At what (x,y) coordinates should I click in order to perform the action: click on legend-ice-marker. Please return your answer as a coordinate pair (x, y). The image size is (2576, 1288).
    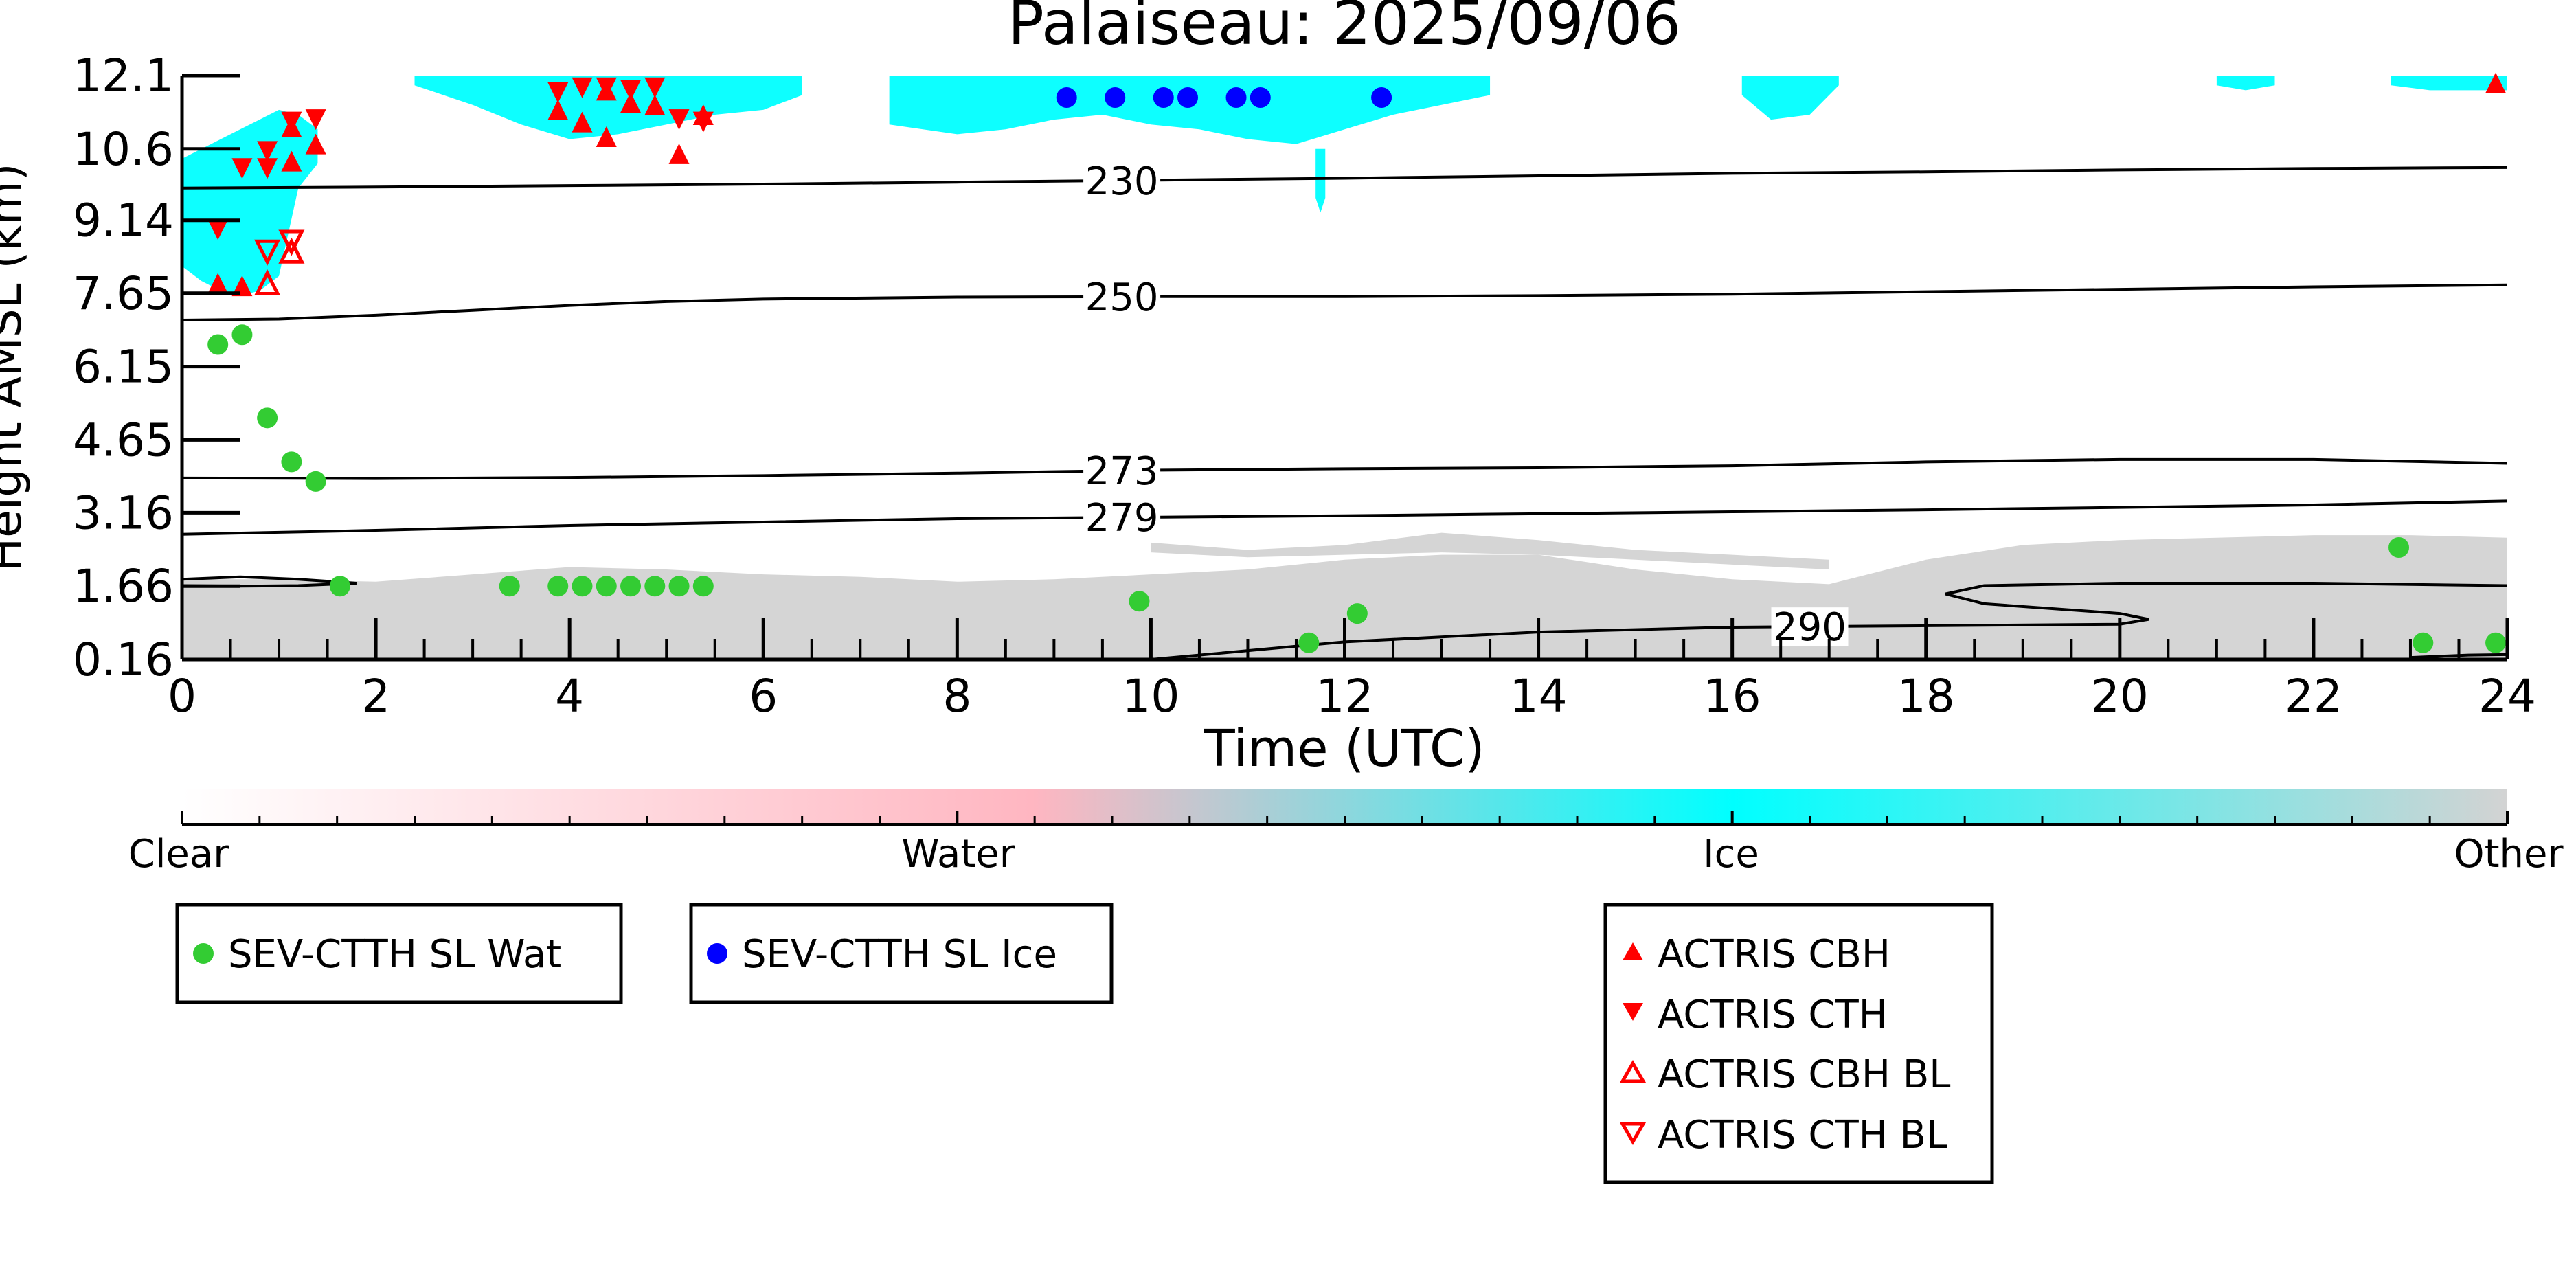
    Looking at the image, I should click on (717, 953).